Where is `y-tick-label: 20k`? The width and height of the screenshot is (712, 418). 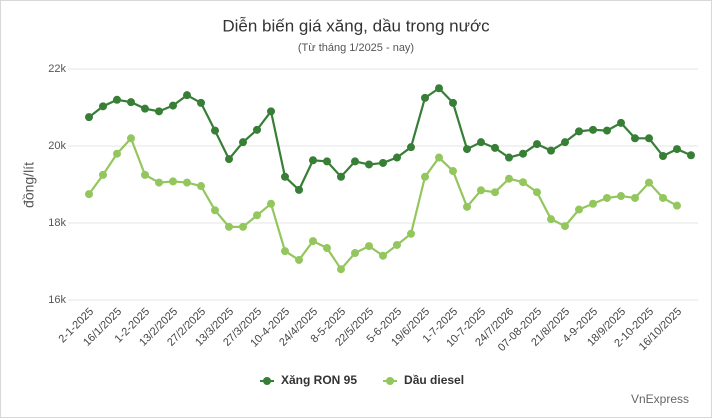 y-tick-label: 20k is located at coordinates (57, 146).